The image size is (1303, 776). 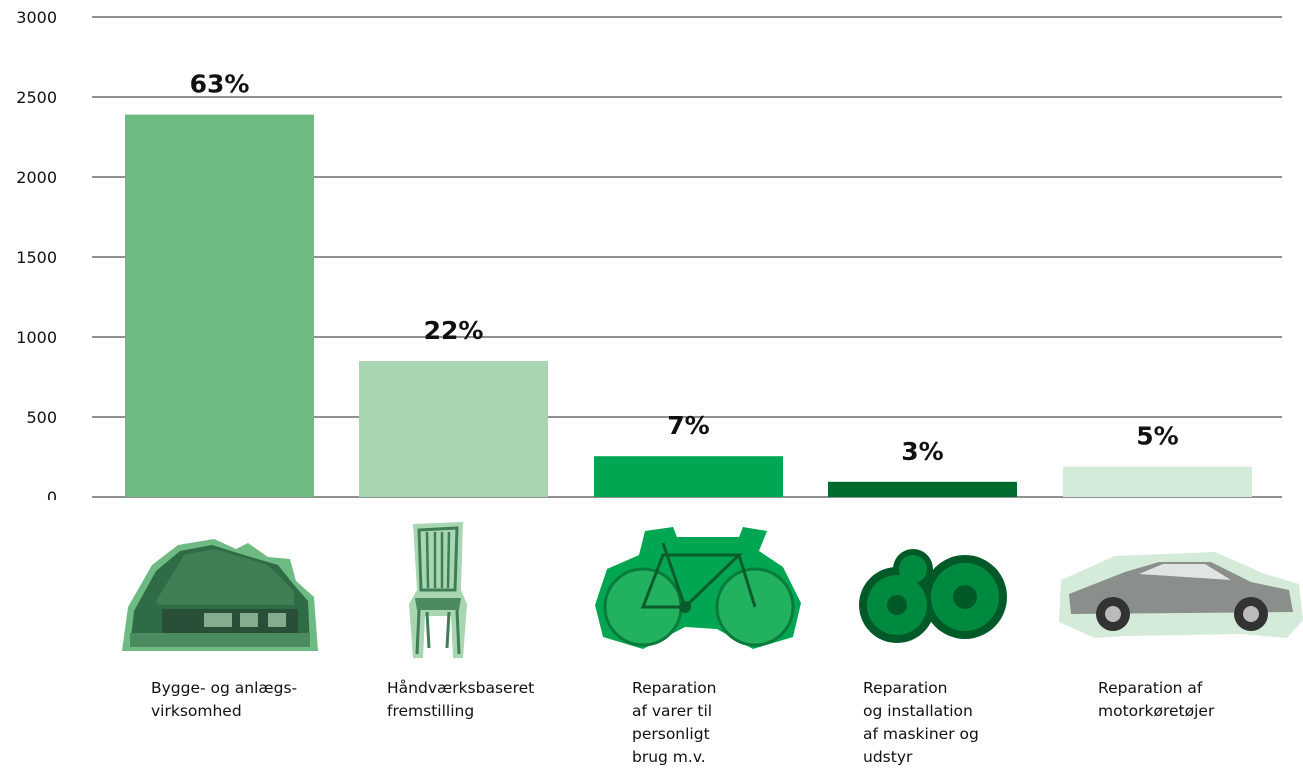 I want to click on y-tick-label: 1500, so click(x=36, y=257).